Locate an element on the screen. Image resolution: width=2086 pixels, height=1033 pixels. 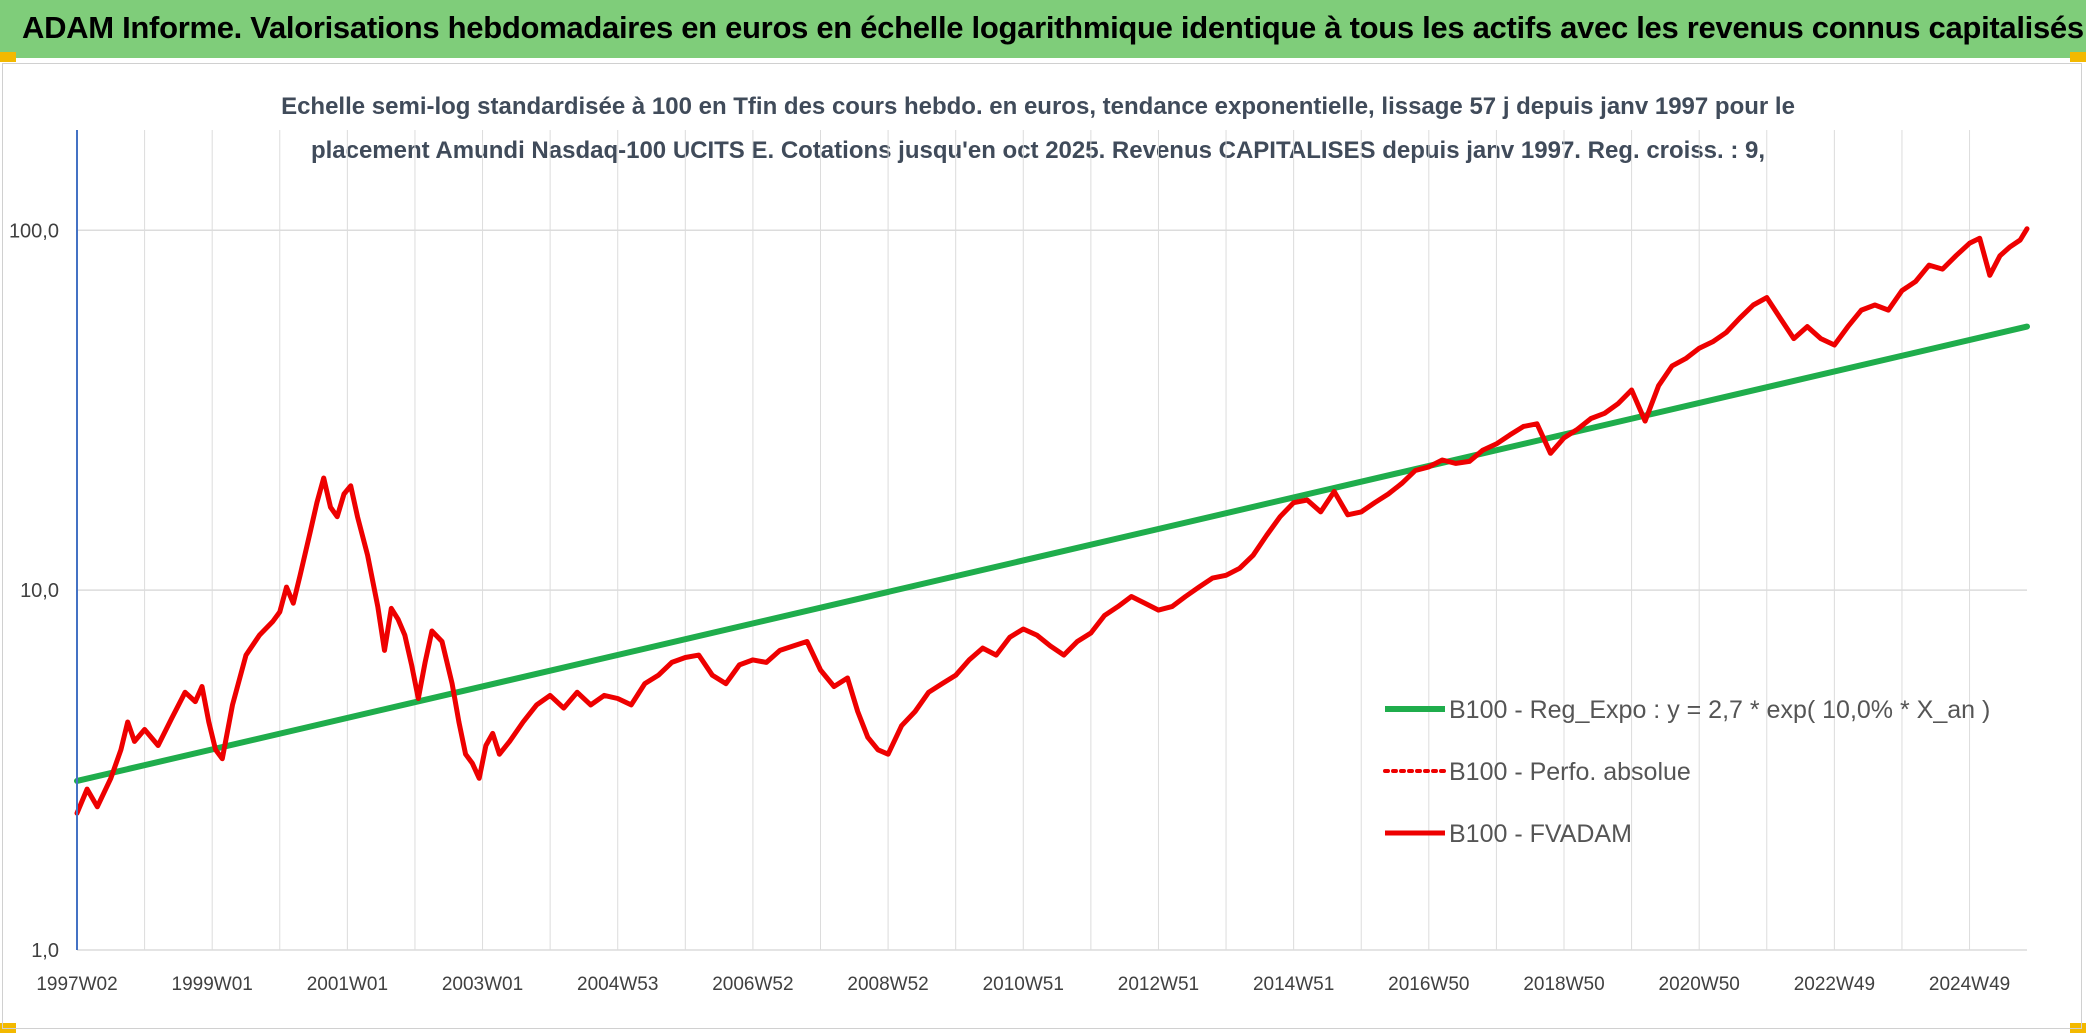
x-tick-label: 2003W01 is located at coordinates (482, 984).